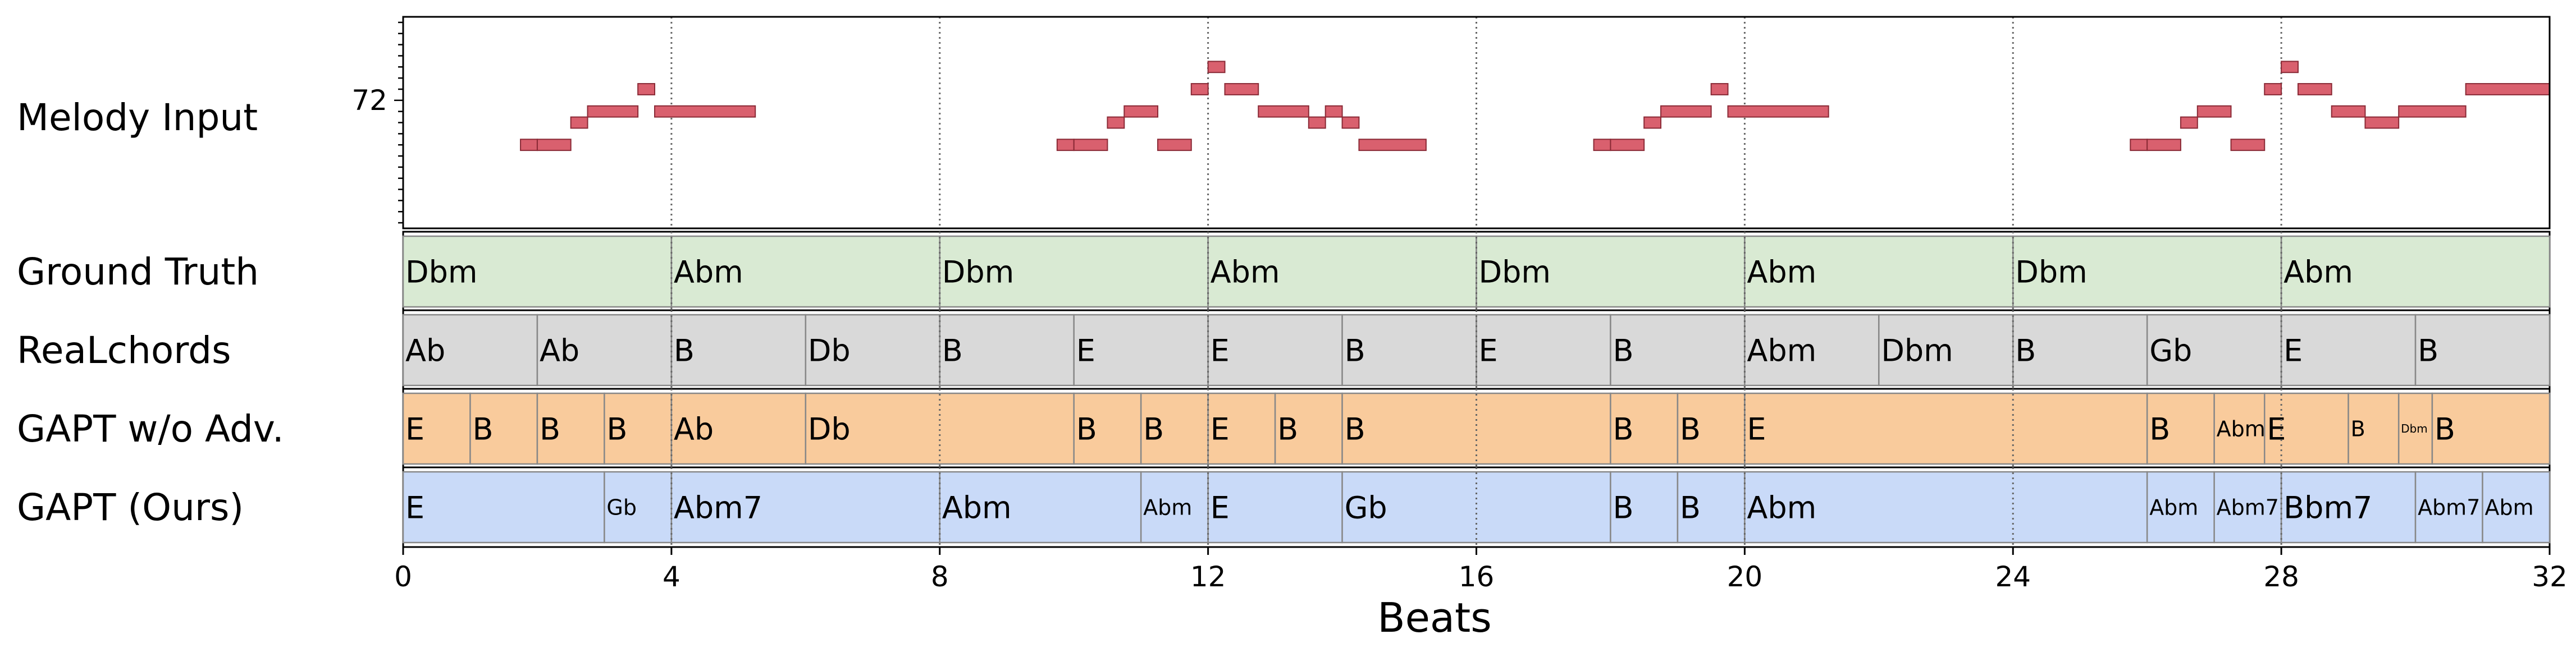  What do you see at coordinates (150, 429) in the screenshot?
I see `gapt-wo-adv-label: GAPT w/o Adv.` at bounding box center [150, 429].